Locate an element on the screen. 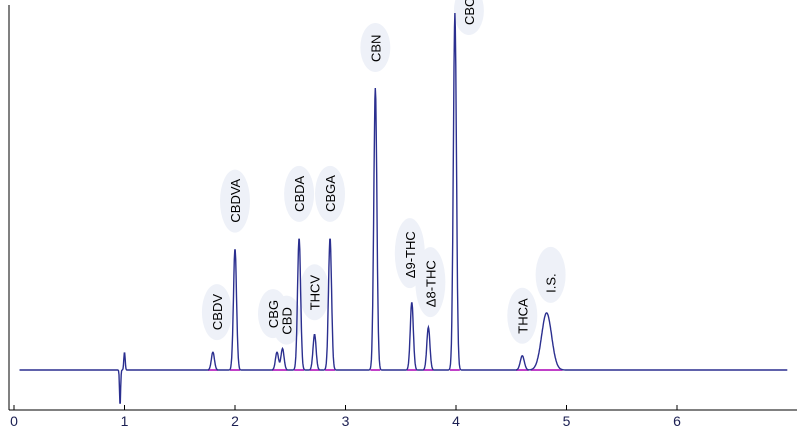 The height and width of the screenshot is (433, 801). x-axis-ticks: 0 1 2 3 4 5 6 is located at coordinates (345, 417).